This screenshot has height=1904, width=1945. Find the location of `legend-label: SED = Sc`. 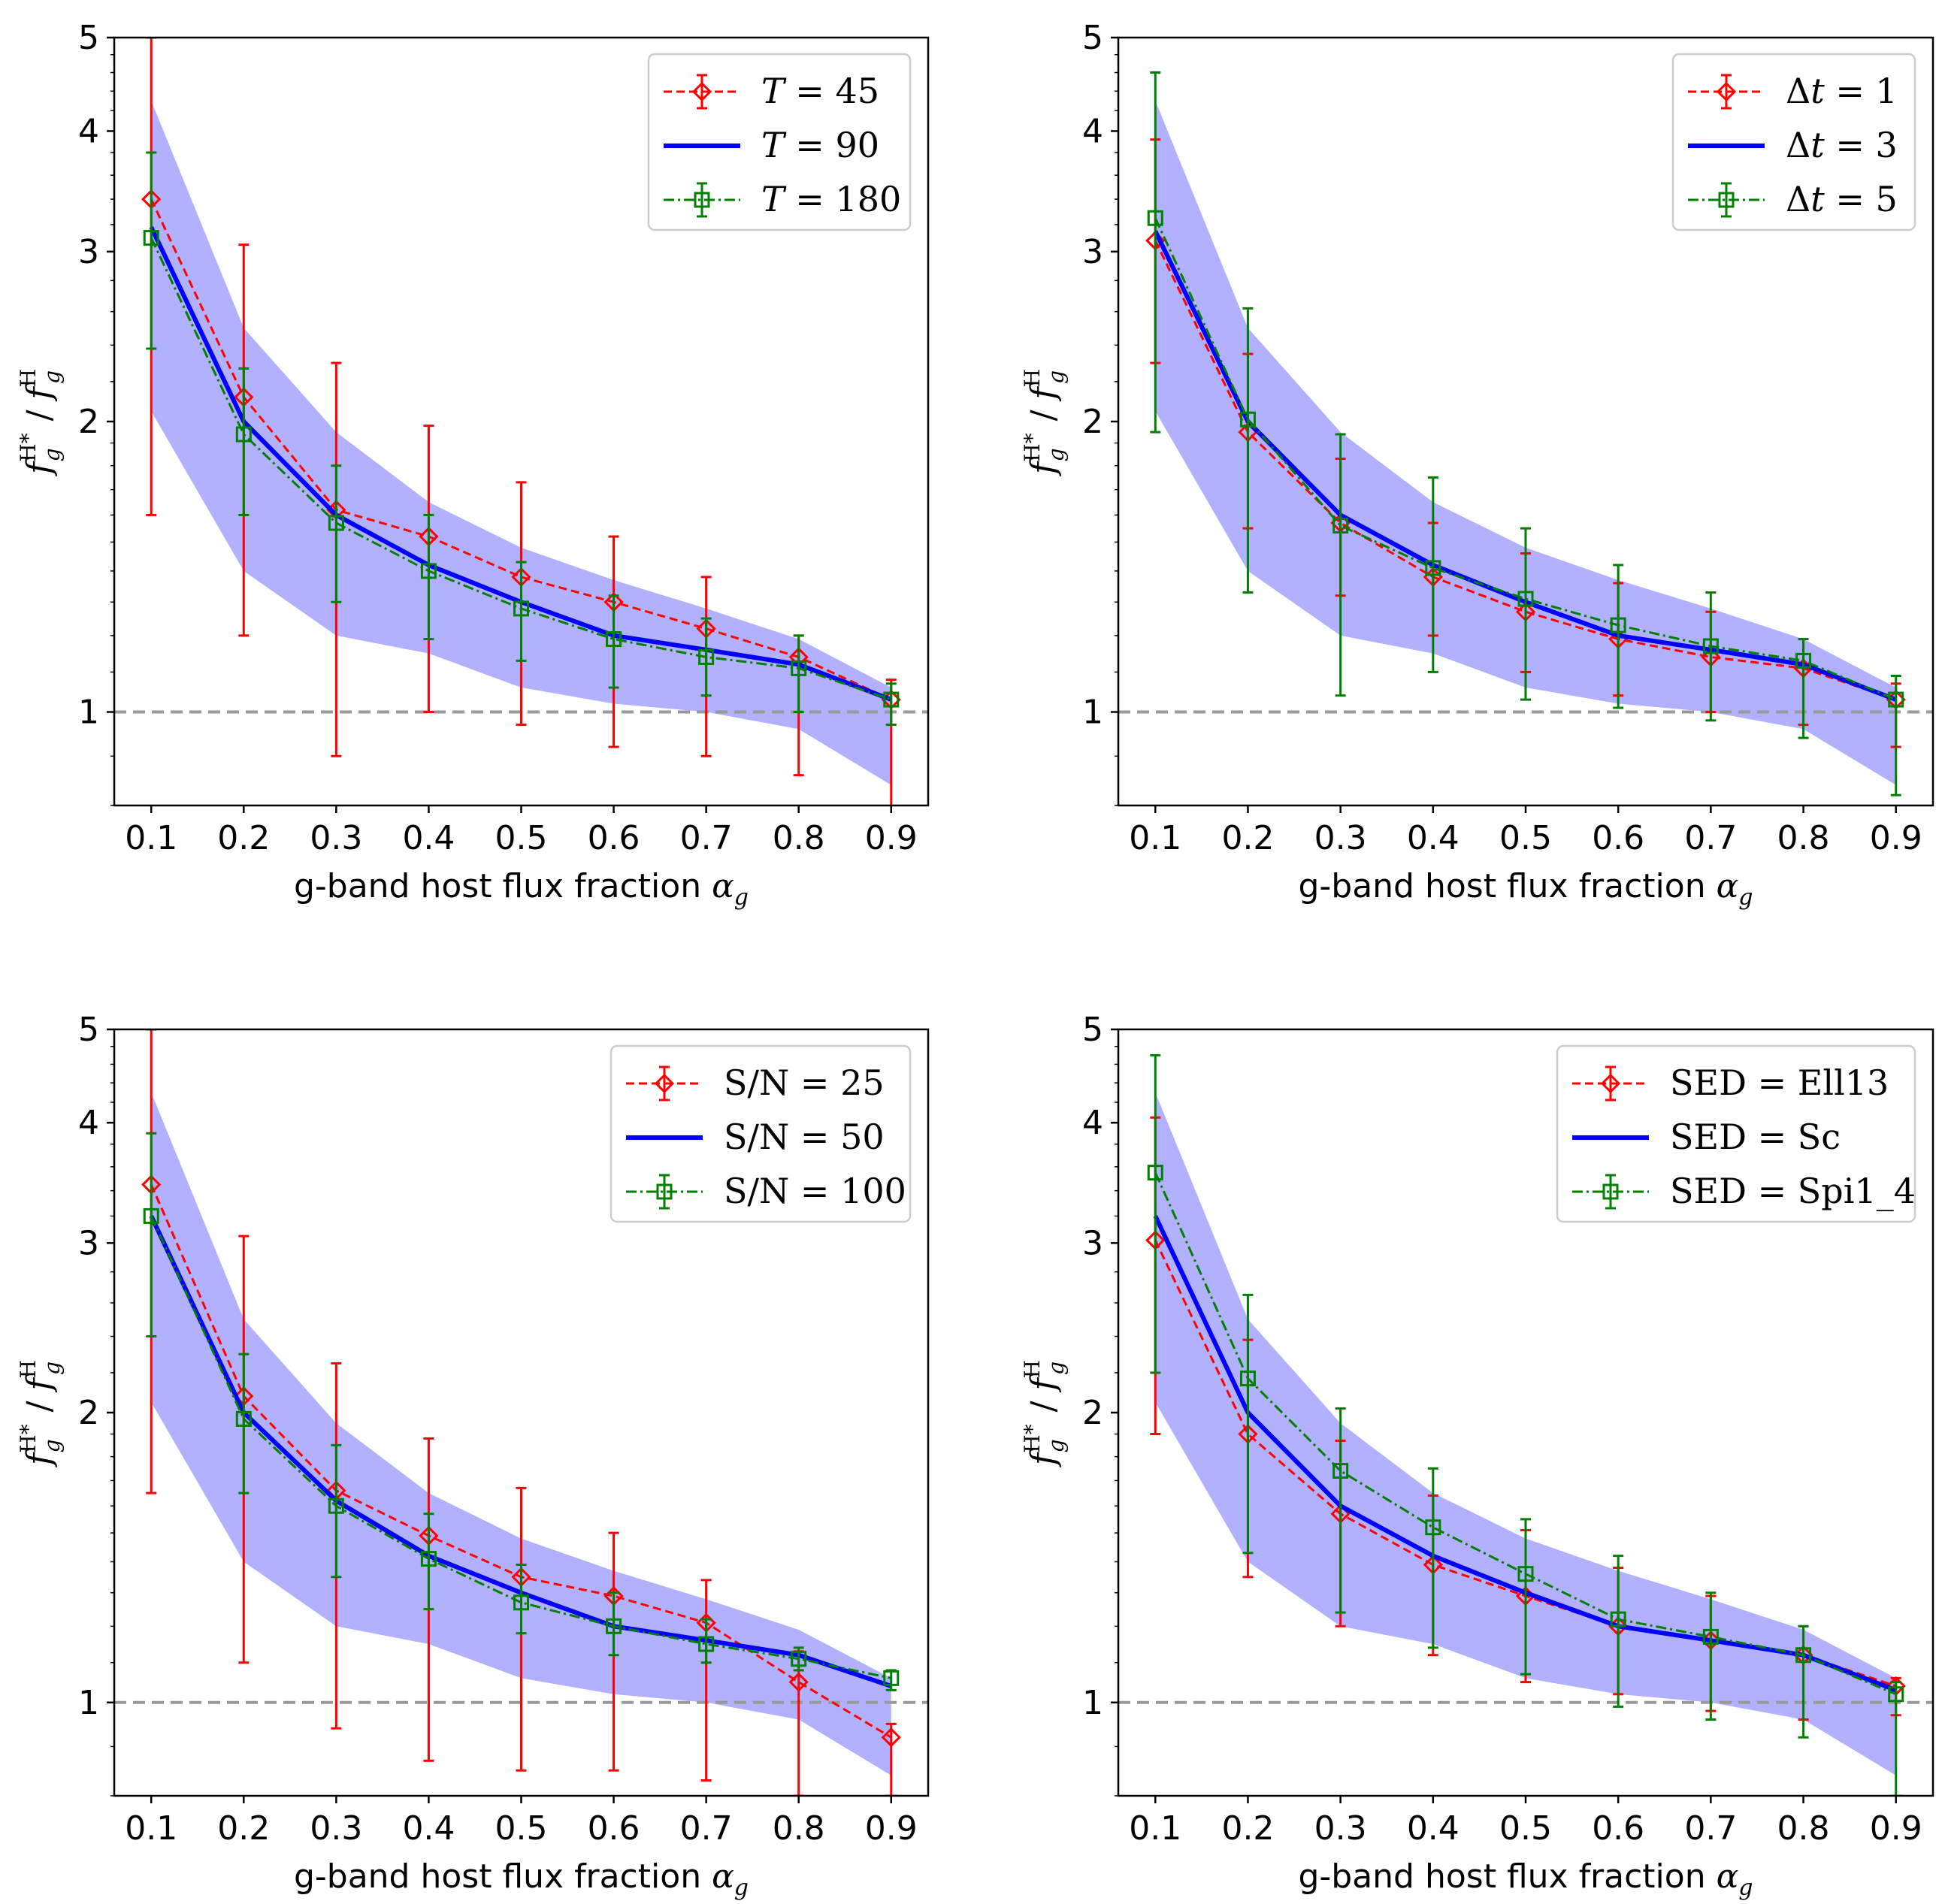

legend-label: SED = Sc is located at coordinates (1755, 1137).